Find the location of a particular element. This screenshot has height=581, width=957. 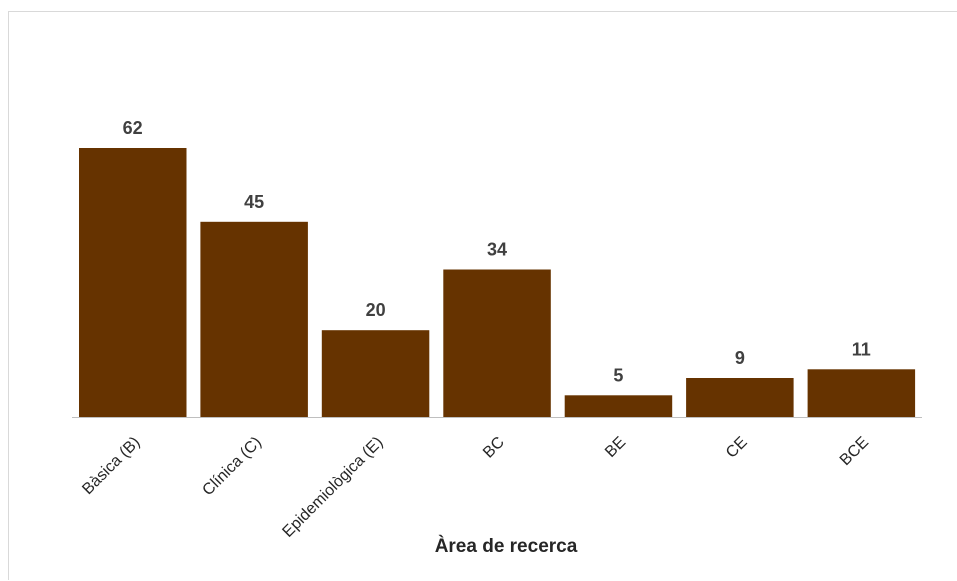

data-label: 5 is located at coordinates (618, 375).